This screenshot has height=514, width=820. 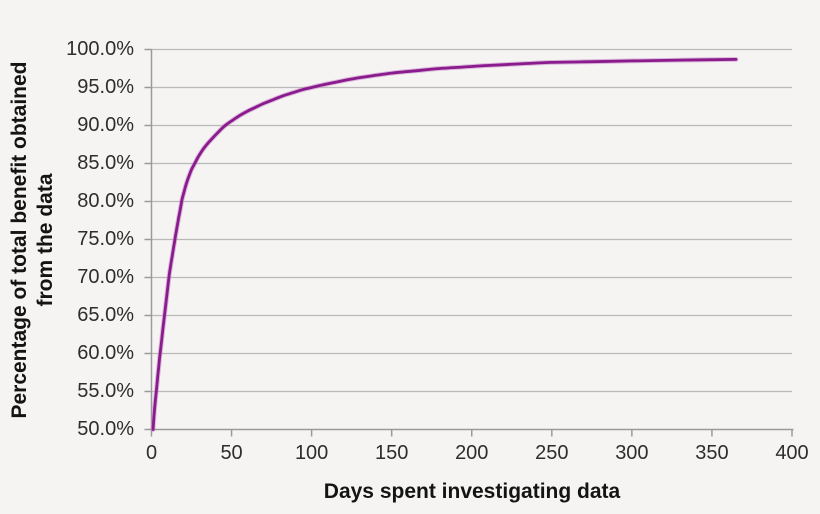 What do you see at coordinates (552, 453) in the screenshot?
I see `x-tick-label: 250` at bounding box center [552, 453].